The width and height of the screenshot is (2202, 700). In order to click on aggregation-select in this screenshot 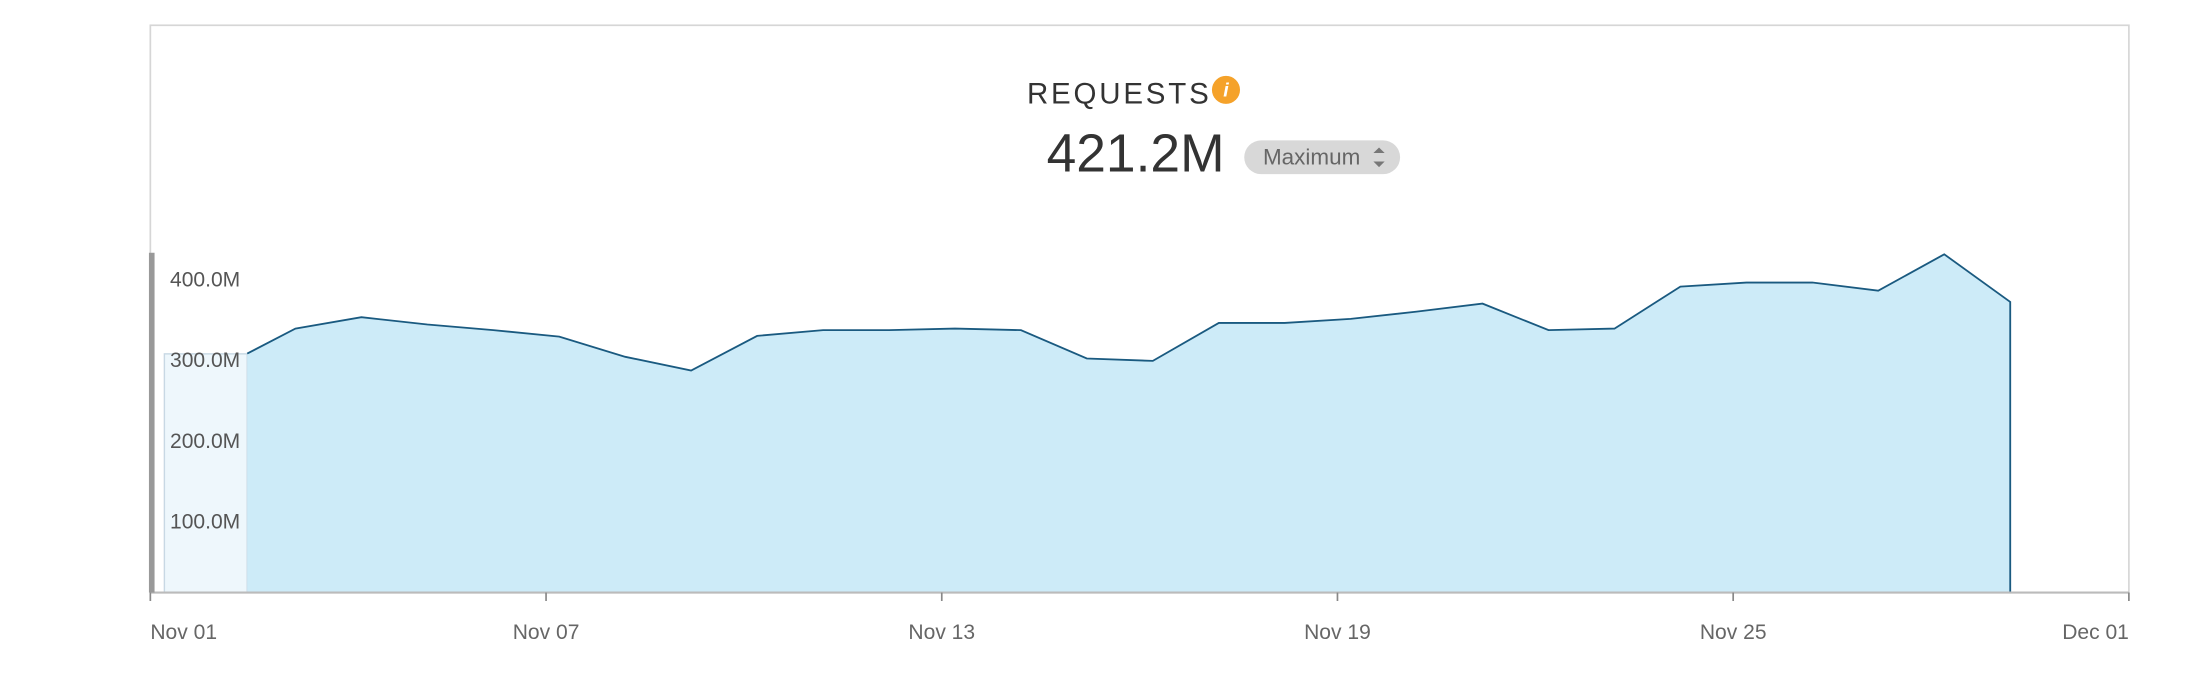, I will do `click(1322, 157)`.